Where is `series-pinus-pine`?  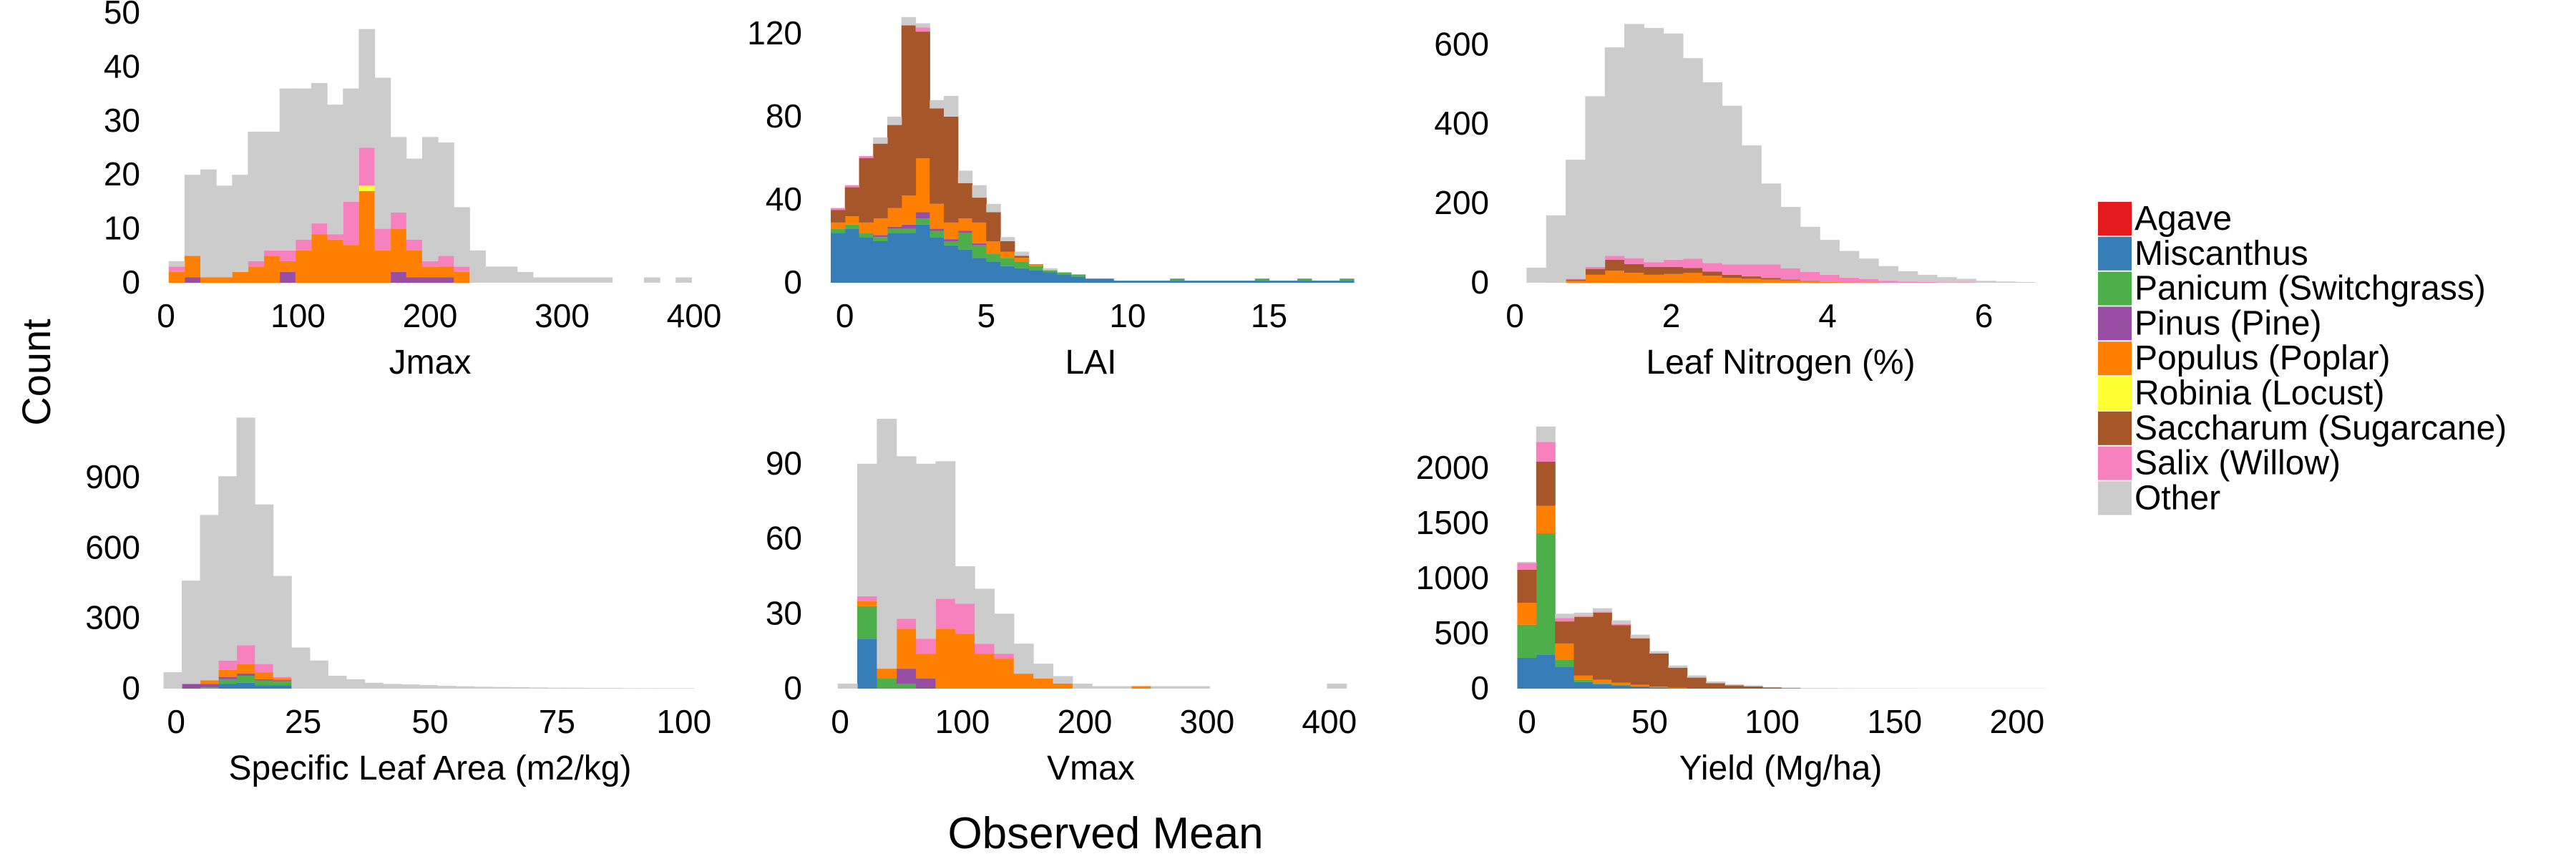 series-pinus-pine is located at coordinates (237, 681).